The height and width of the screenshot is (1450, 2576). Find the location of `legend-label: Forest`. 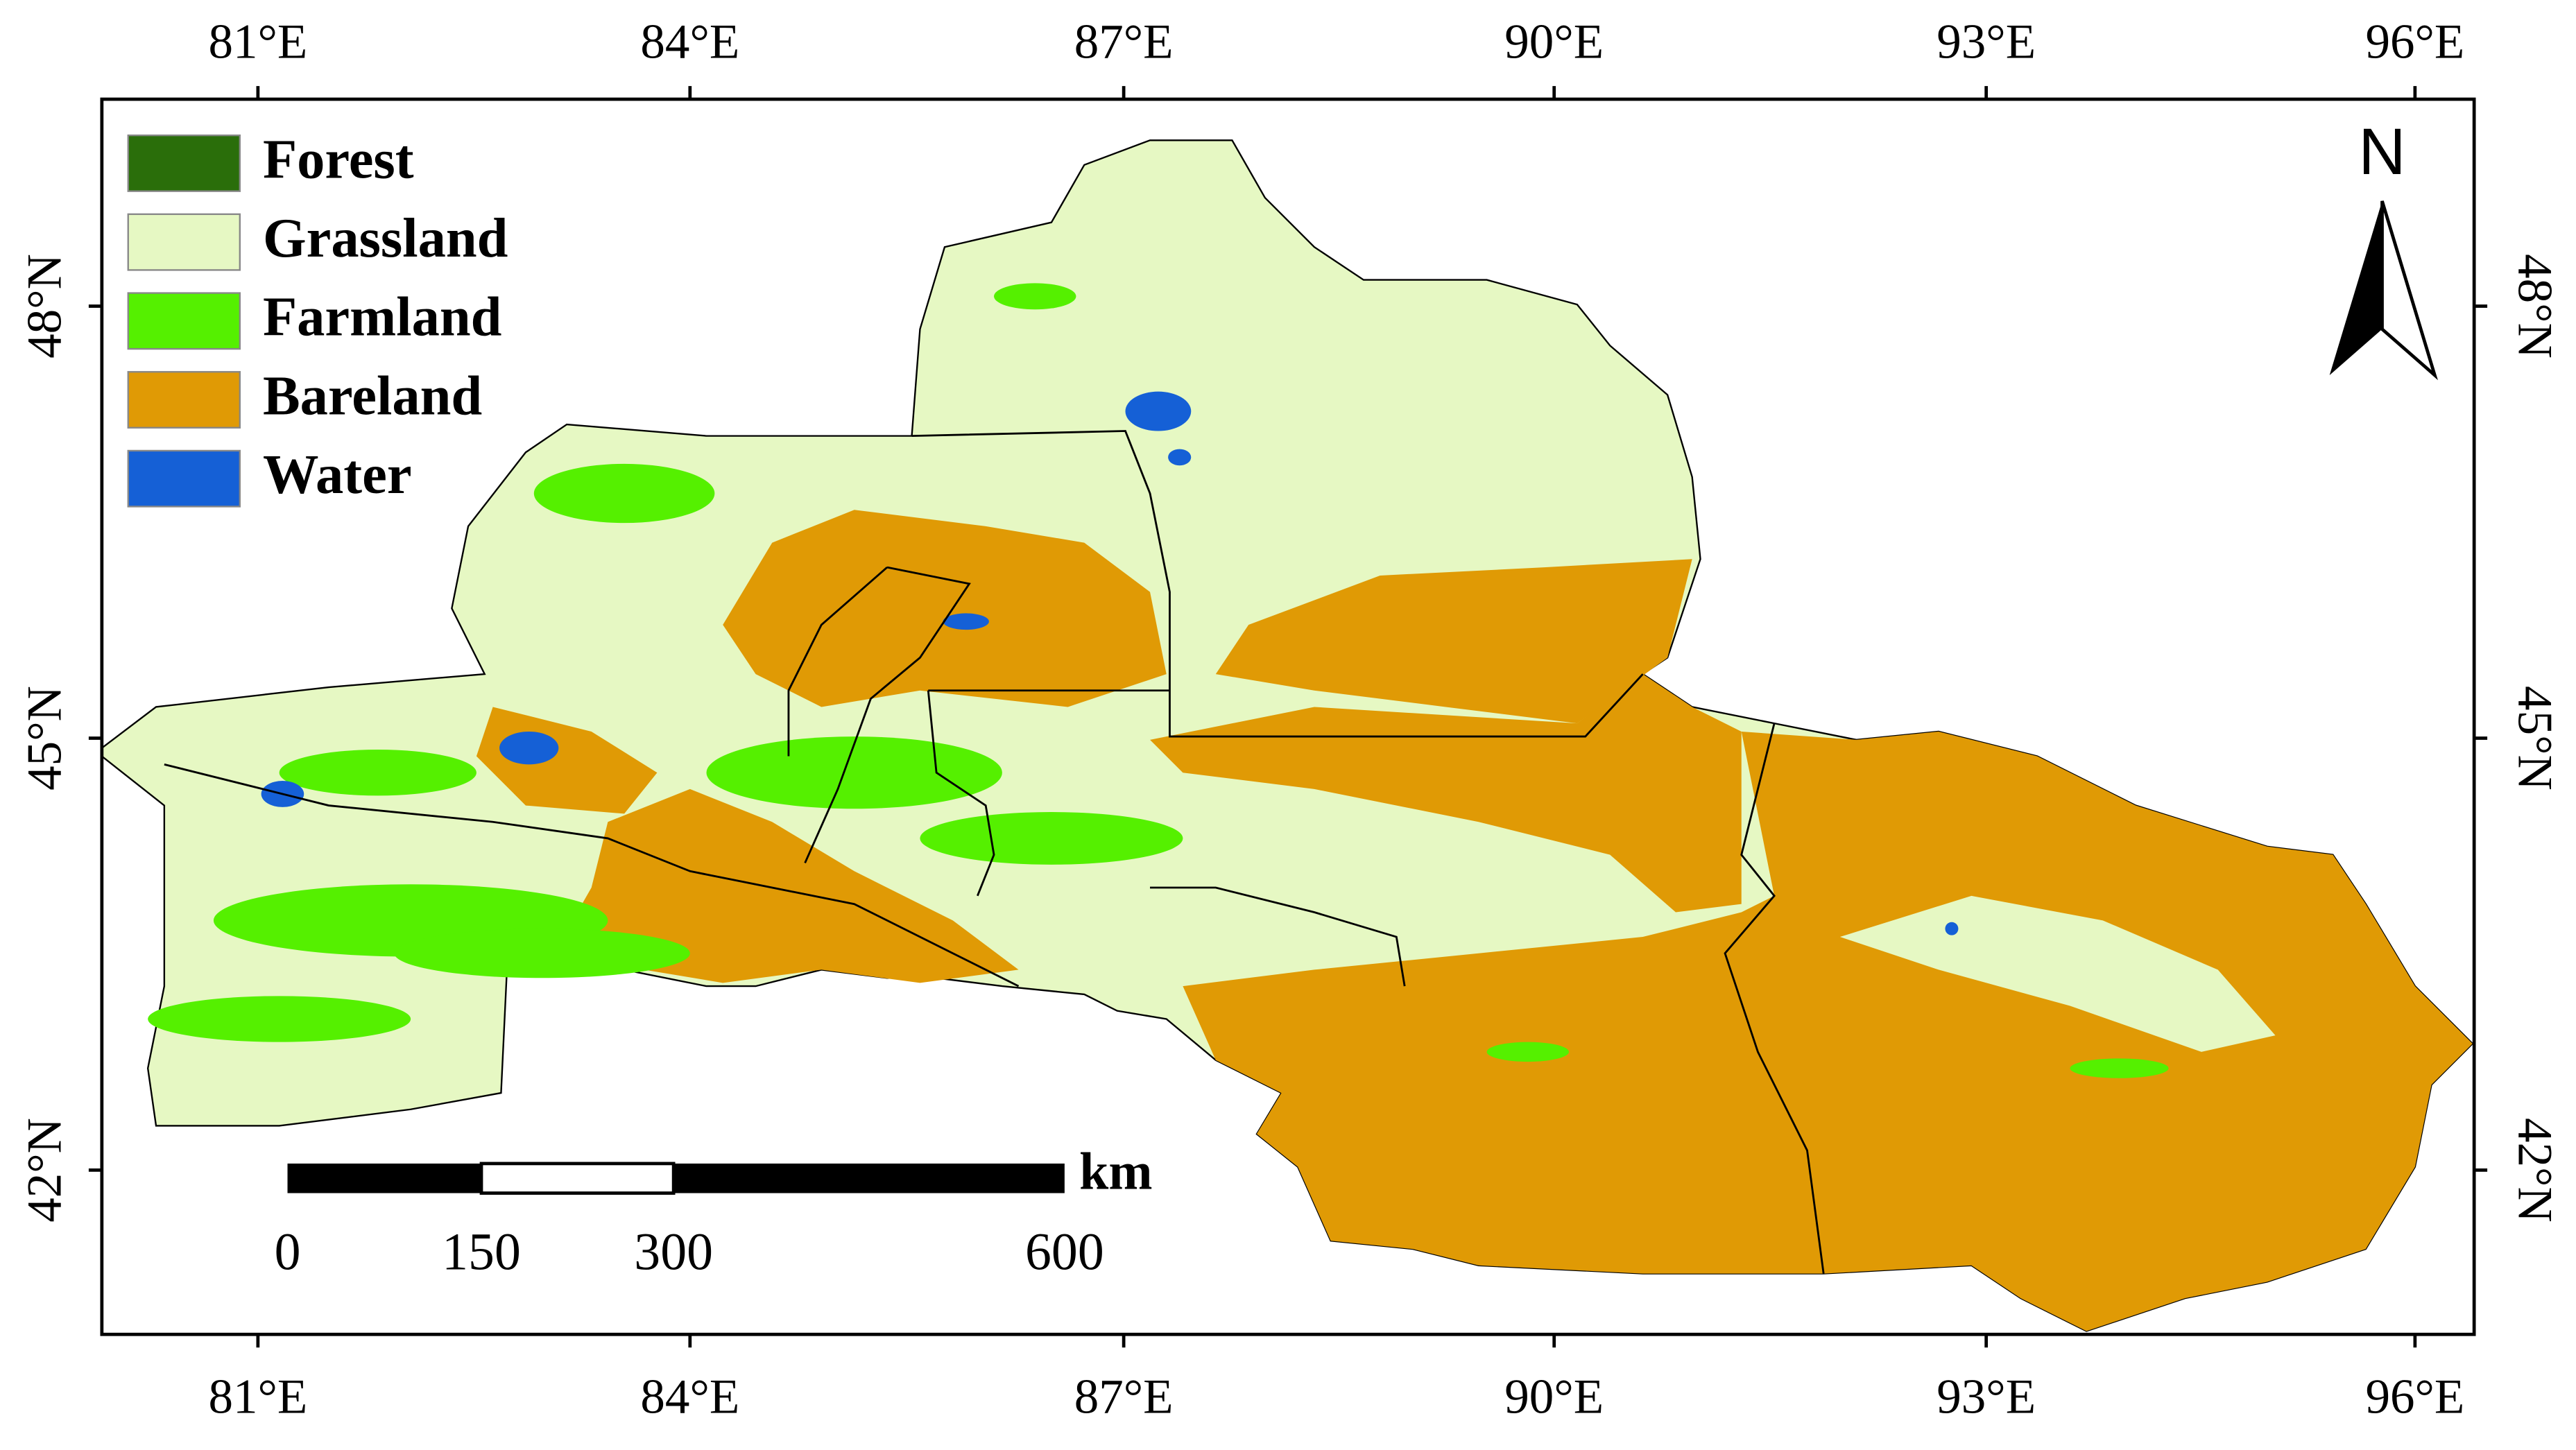

legend-label: Forest is located at coordinates (338, 159).